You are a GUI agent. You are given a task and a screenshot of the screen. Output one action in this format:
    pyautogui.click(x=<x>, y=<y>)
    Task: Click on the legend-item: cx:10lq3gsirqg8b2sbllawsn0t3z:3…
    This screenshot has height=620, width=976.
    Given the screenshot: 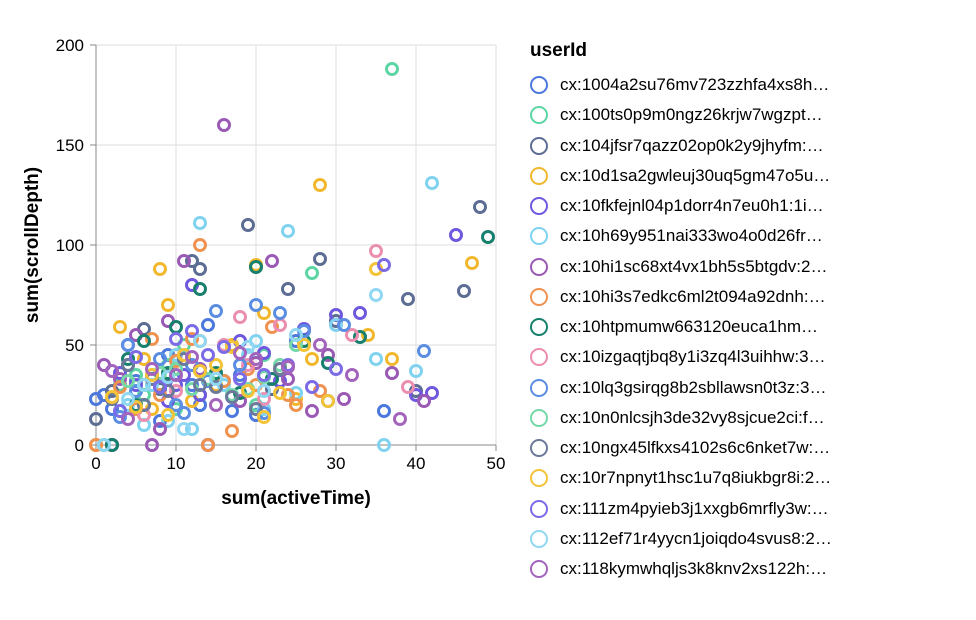 What is the action you would take?
    pyautogui.click(x=681, y=388)
    